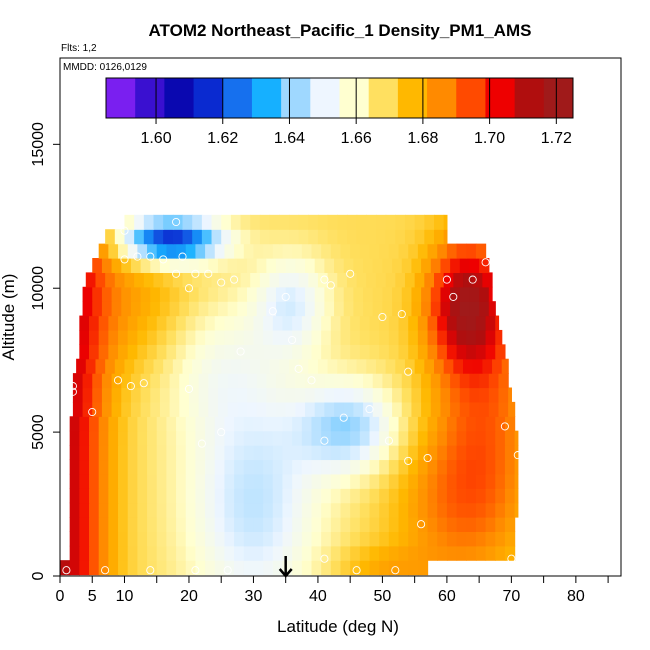 The image size is (650, 650). Describe the element at coordinates (38, 432) in the screenshot. I see `y-tick-label: 5000` at that location.